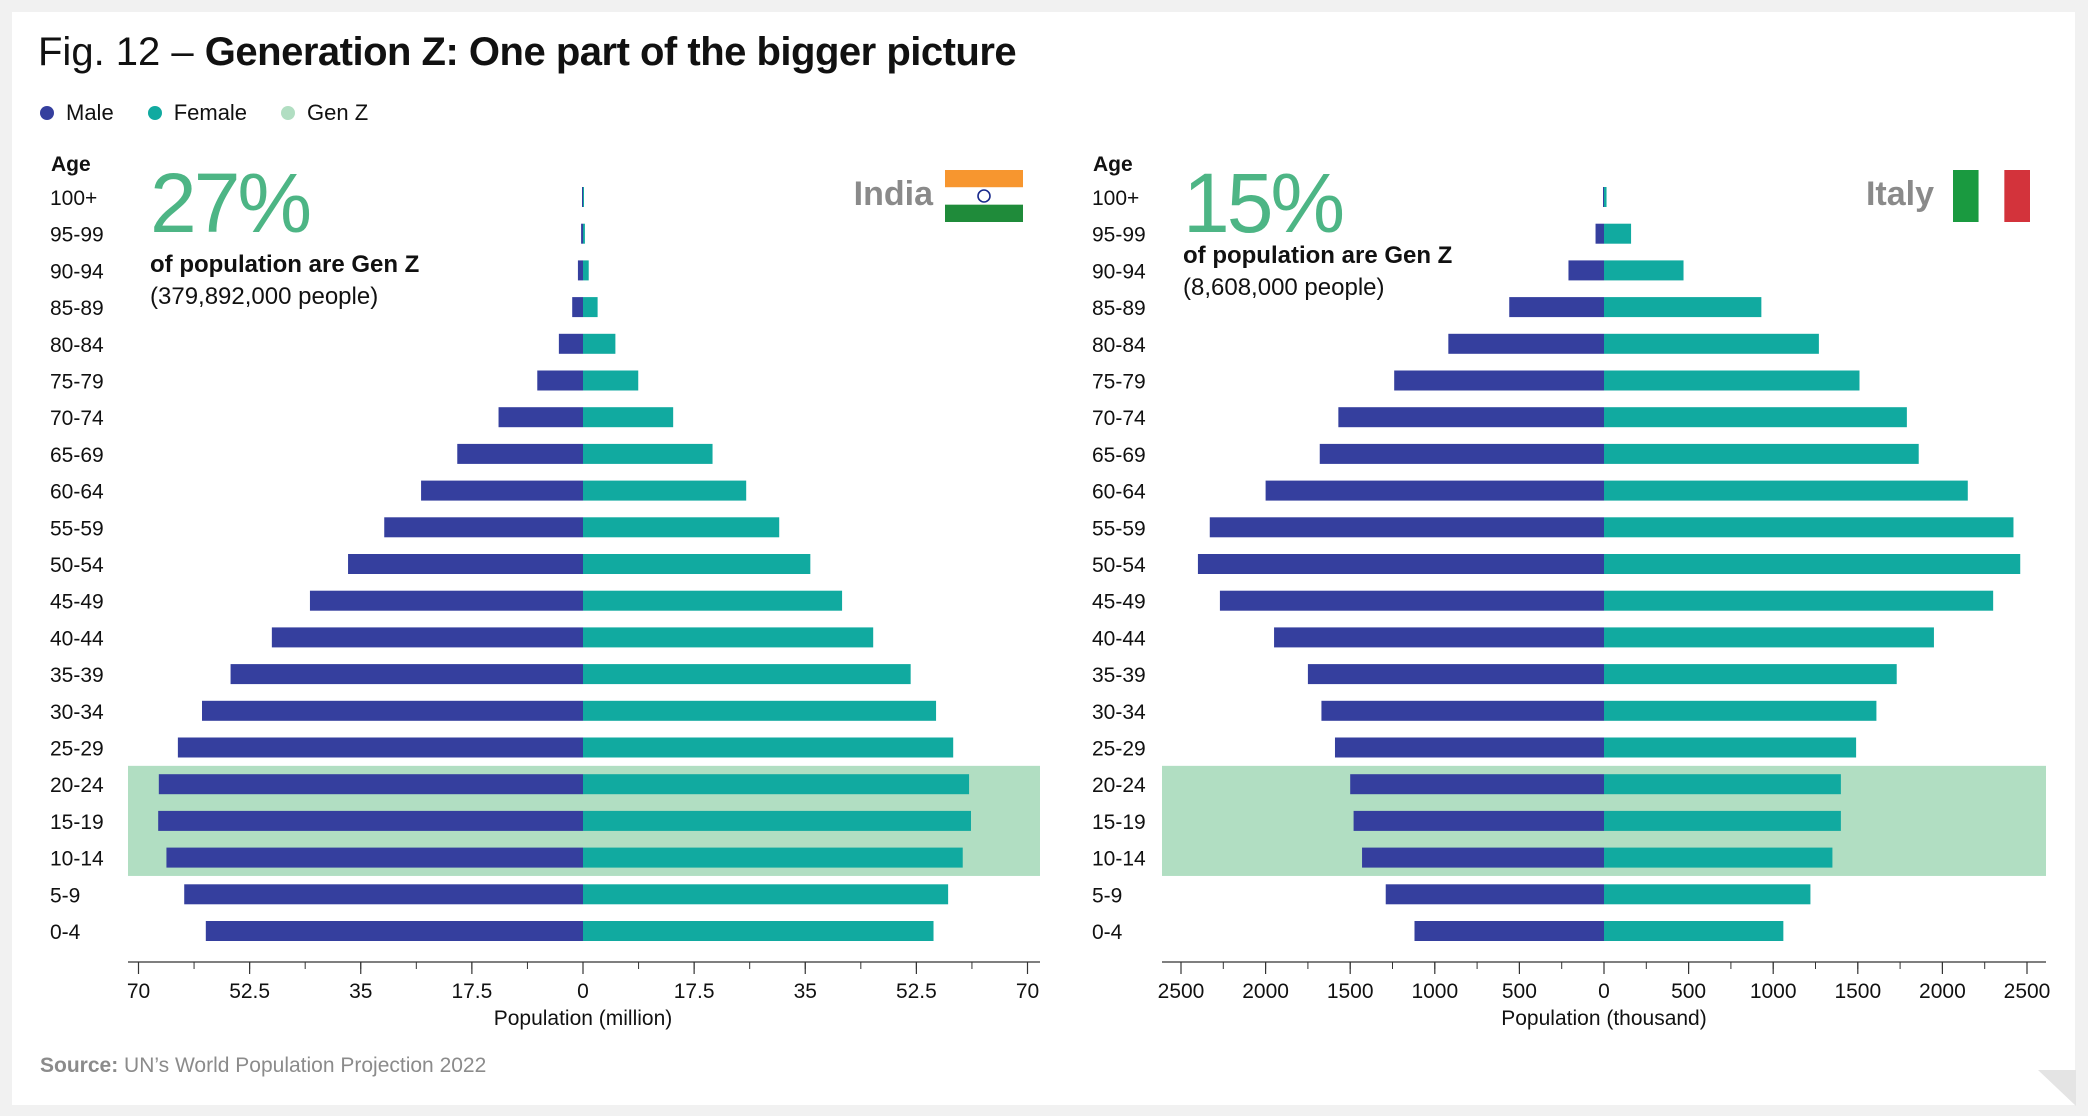 This screenshot has width=2088, height=1116. I want to click on india-age-label: 70-74, so click(77, 418).